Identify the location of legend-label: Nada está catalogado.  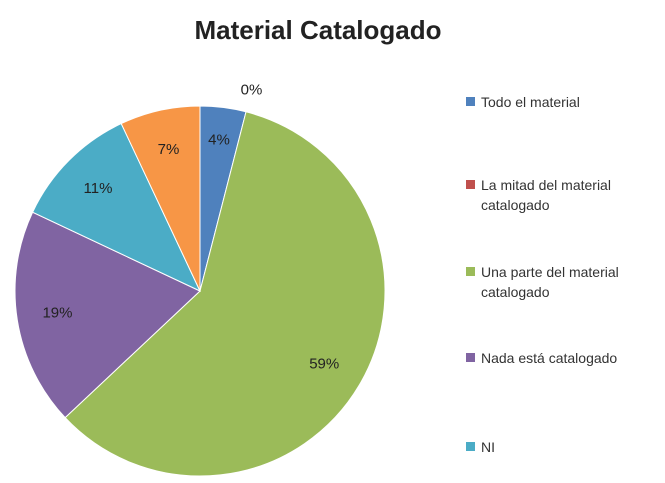
(549, 358).